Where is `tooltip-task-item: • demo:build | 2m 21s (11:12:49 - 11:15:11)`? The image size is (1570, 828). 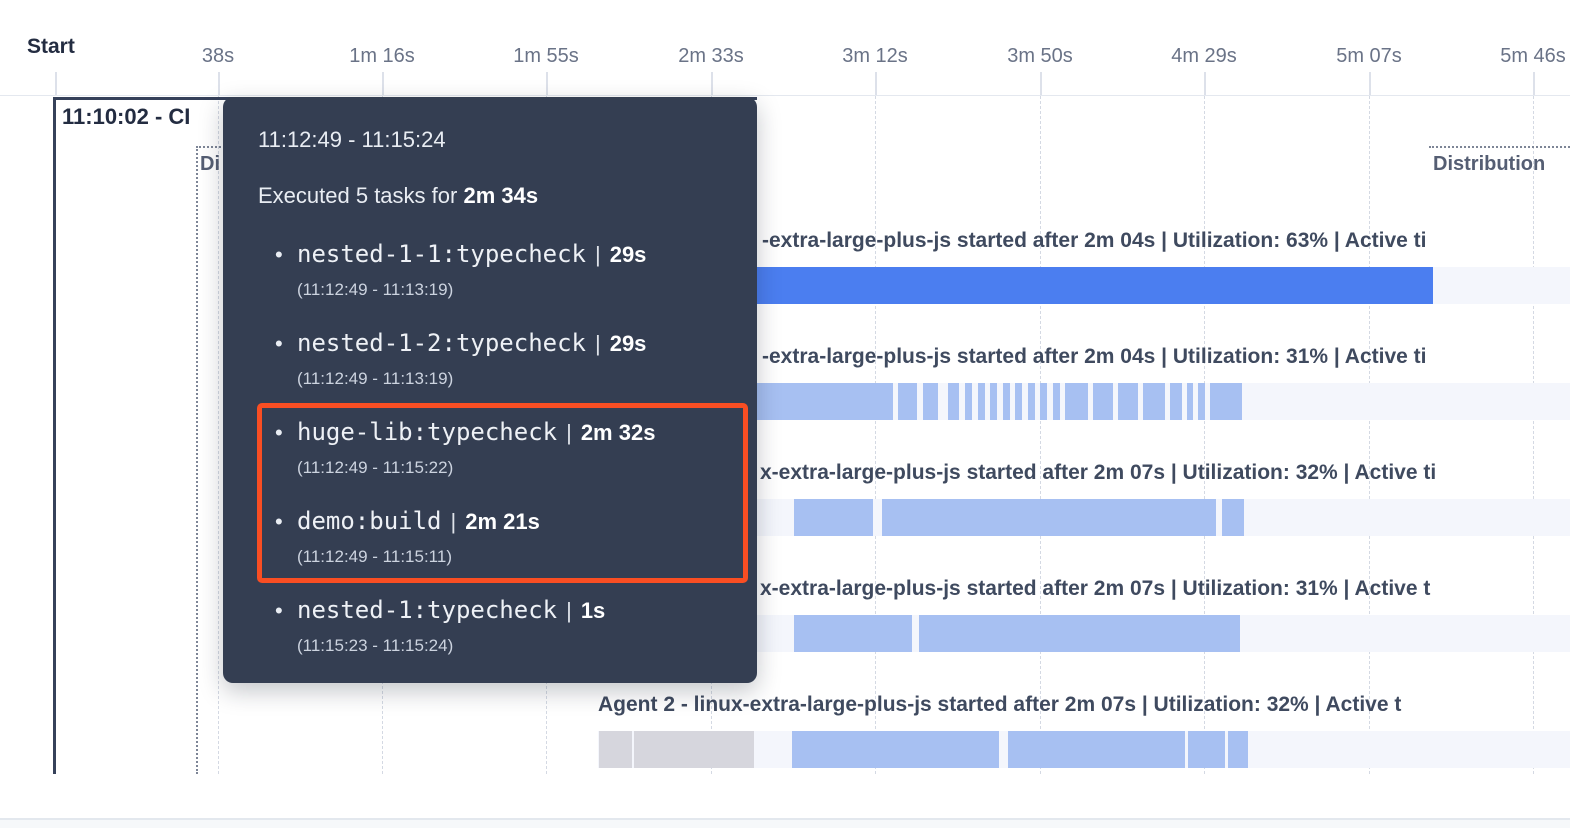 tooltip-task-item: • demo:build | 2m 21s (11:12:49 - 11:15:11) is located at coordinates (407, 537).